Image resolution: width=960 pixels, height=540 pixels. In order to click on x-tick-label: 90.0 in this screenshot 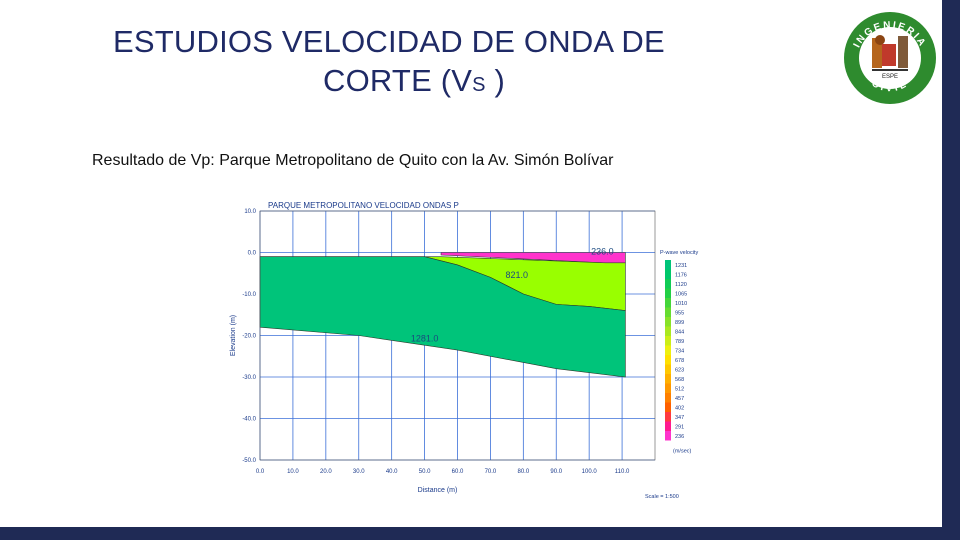, I will do `click(556, 472)`.